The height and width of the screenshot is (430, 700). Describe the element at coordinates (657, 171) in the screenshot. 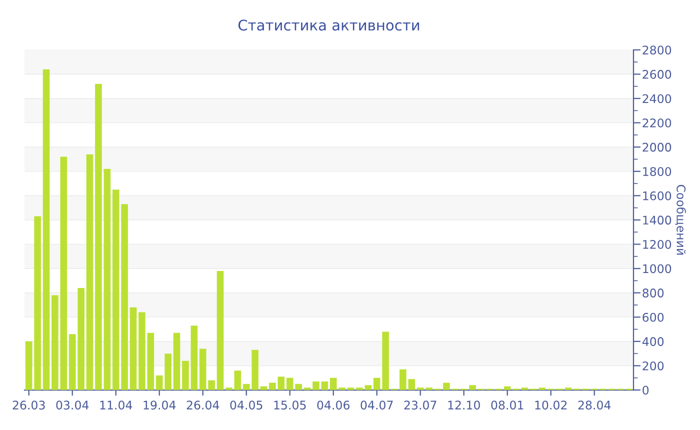

I see `y-tick-label: 1800` at that location.